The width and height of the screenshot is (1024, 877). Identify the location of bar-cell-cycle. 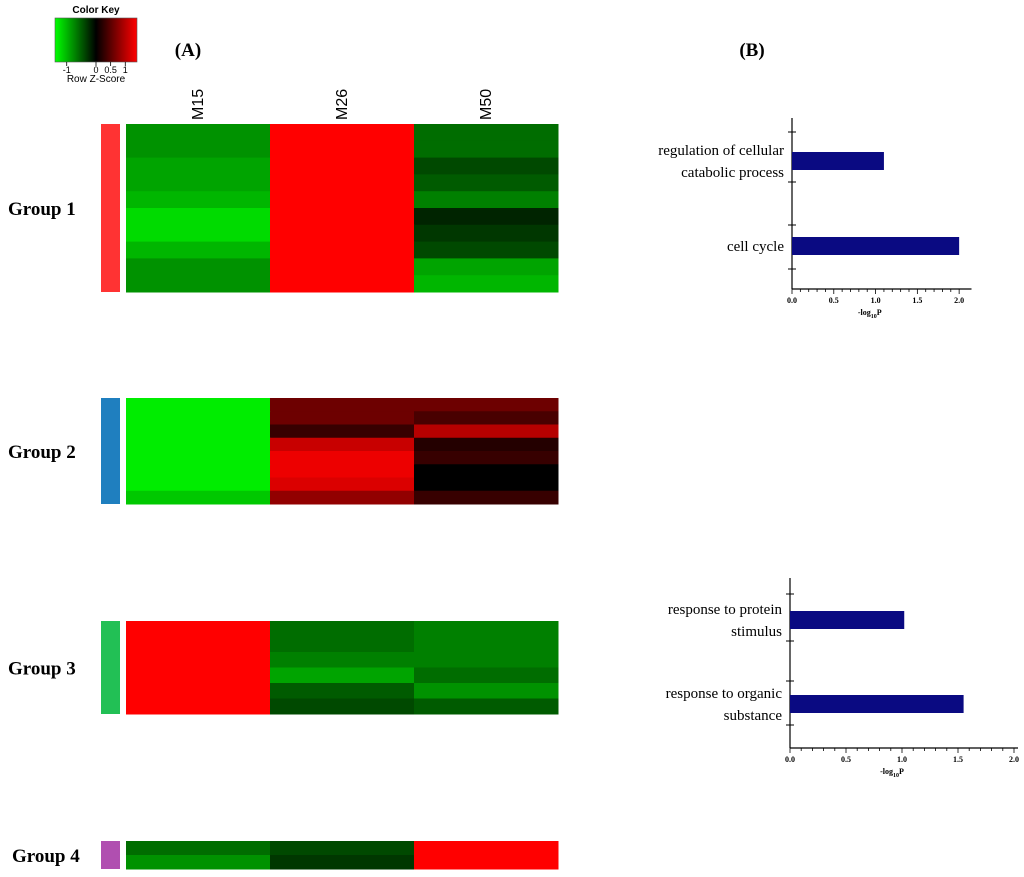
(876, 246).